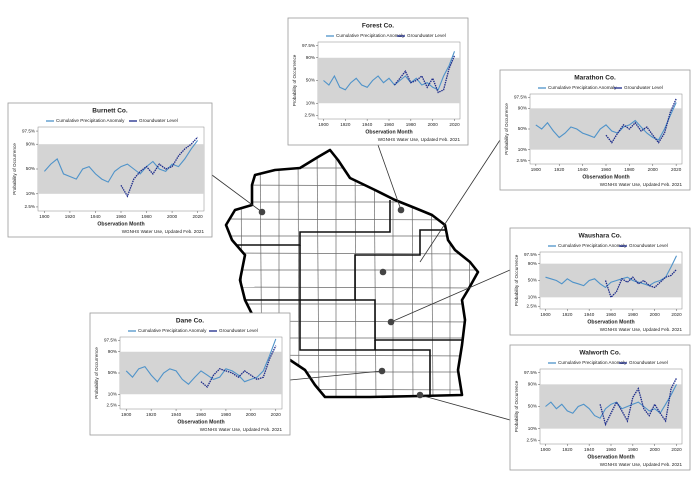 The image size is (700, 480). Describe the element at coordinates (378, 26) in the screenshot. I see `chart-title: Forest Co.` at that location.